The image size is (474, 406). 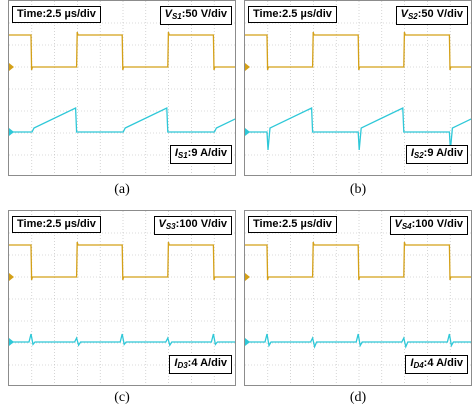 What do you see at coordinates (292, 14) in the screenshot?
I see `time-scale-label-b: Time:2.5 µs/div` at bounding box center [292, 14].